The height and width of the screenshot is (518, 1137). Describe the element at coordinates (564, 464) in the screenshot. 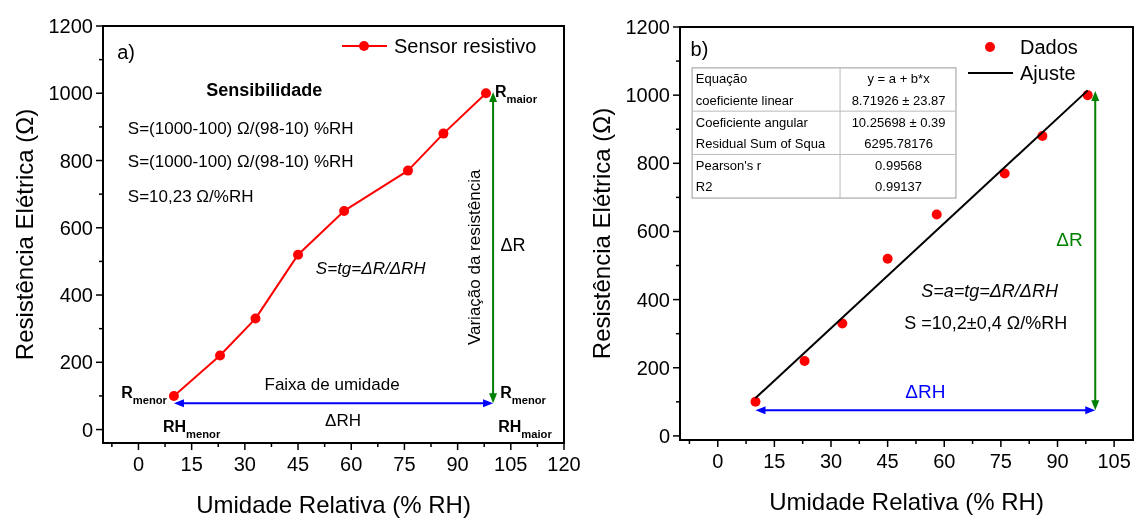

I see `x-tick-label: 120` at that location.